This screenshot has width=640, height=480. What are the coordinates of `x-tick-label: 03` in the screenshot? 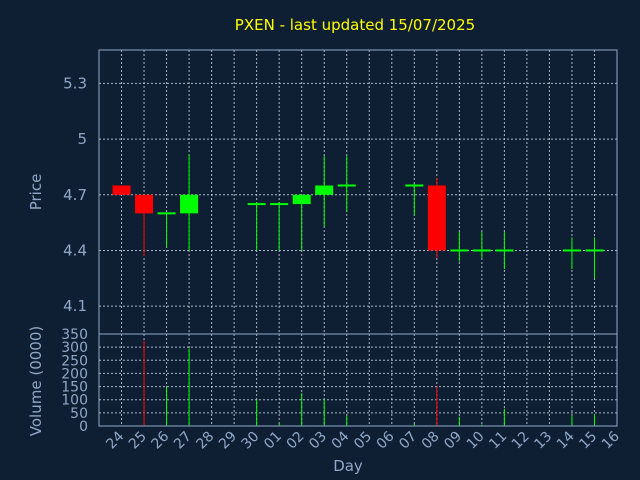 It's located at (318, 441).